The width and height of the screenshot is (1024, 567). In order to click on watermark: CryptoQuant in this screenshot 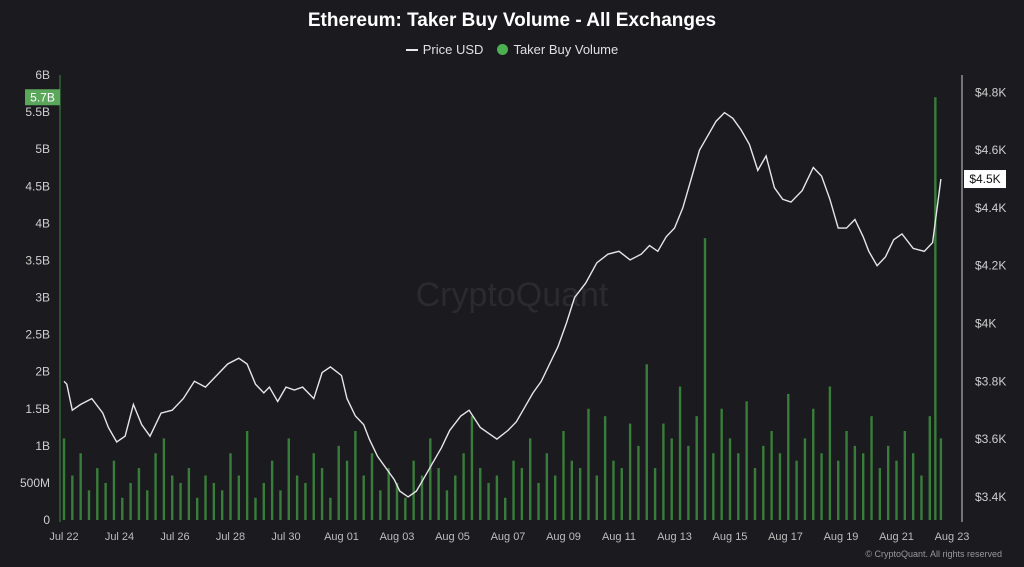, I will do `click(512, 295)`.